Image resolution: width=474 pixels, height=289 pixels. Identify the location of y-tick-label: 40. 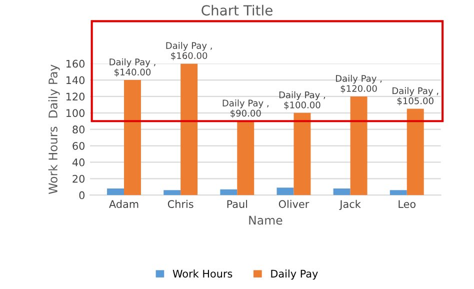
(78, 162).